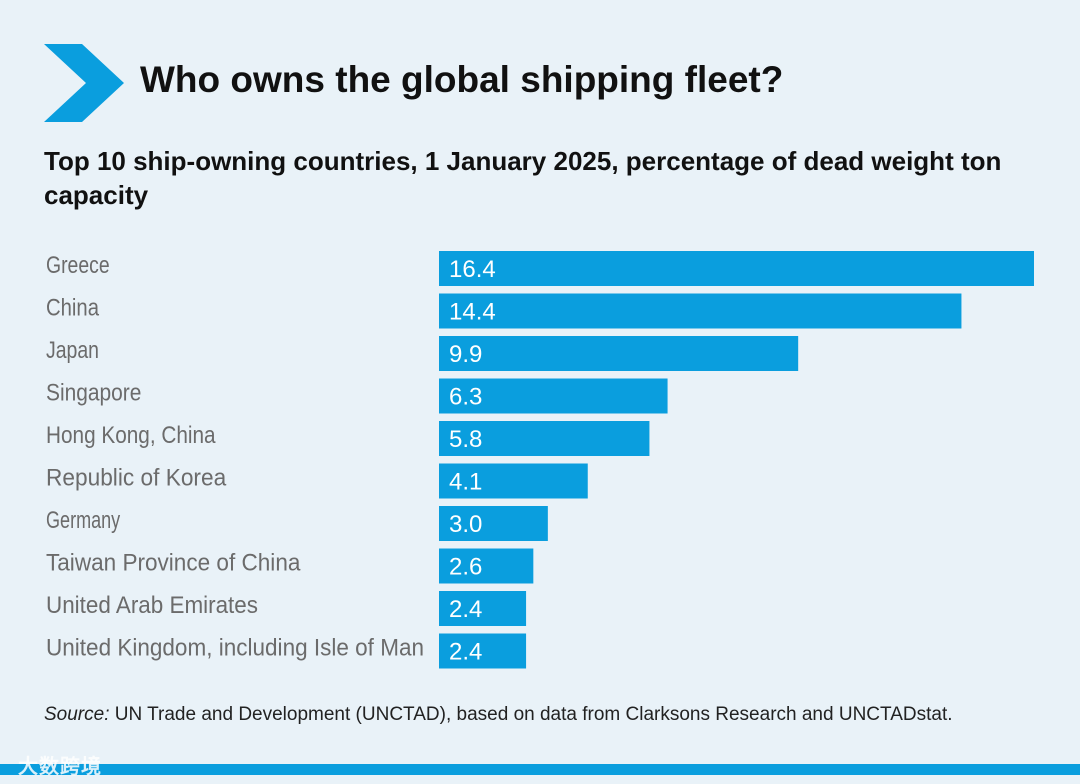  What do you see at coordinates (465, 567) in the screenshot?
I see `bar-value-label: 2.6` at bounding box center [465, 567].